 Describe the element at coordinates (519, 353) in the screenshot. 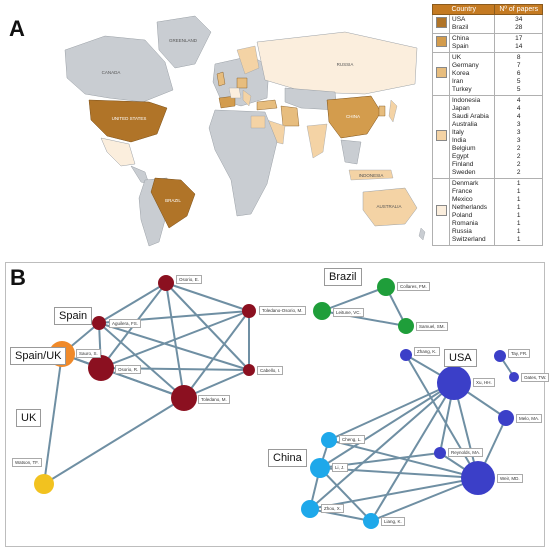

I see `node-label: Tay, FR.` at that location.